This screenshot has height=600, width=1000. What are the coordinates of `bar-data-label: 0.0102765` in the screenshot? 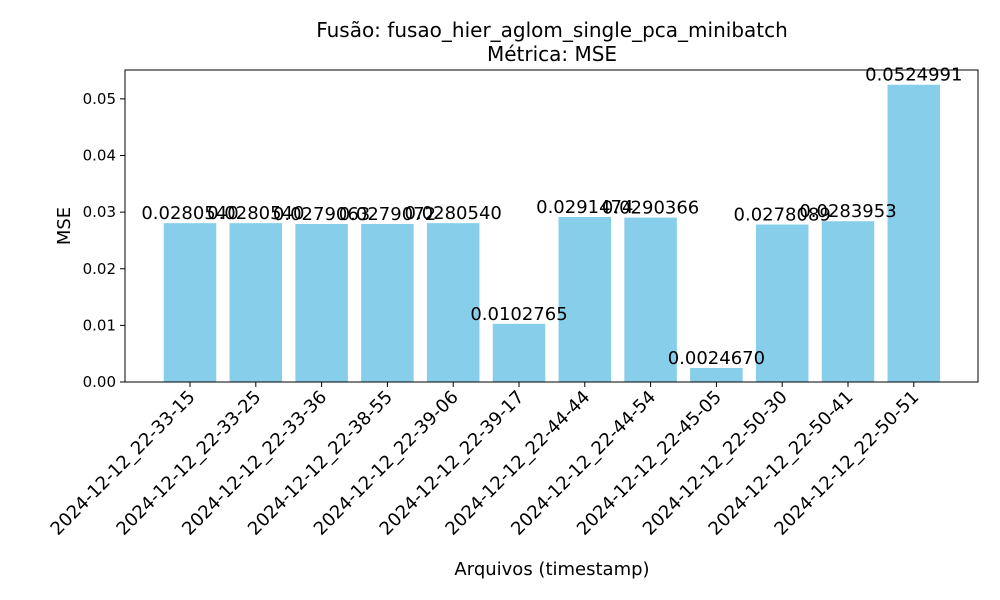 It's located at (518, 314).